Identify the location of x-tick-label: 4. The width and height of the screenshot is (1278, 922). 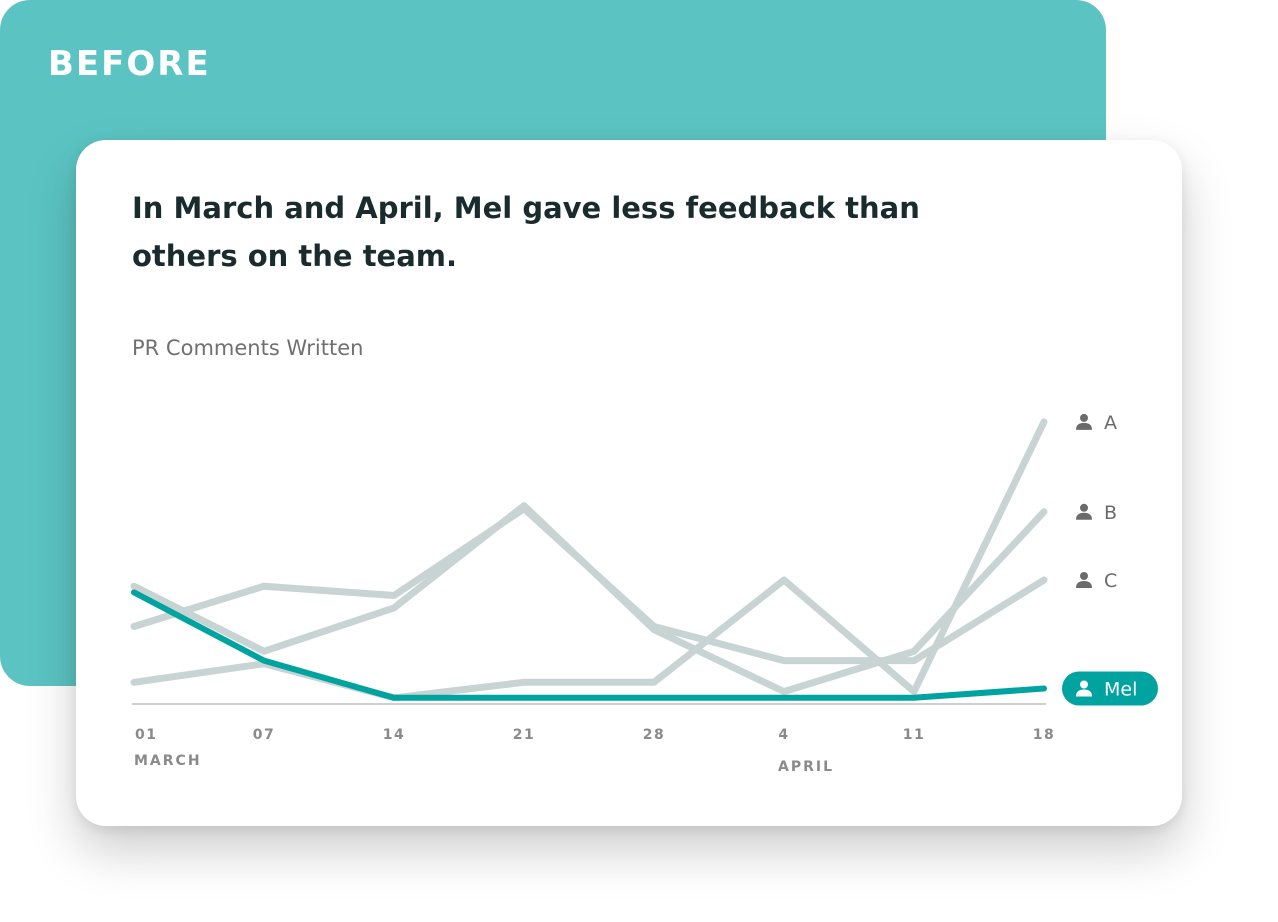
(783, 735).